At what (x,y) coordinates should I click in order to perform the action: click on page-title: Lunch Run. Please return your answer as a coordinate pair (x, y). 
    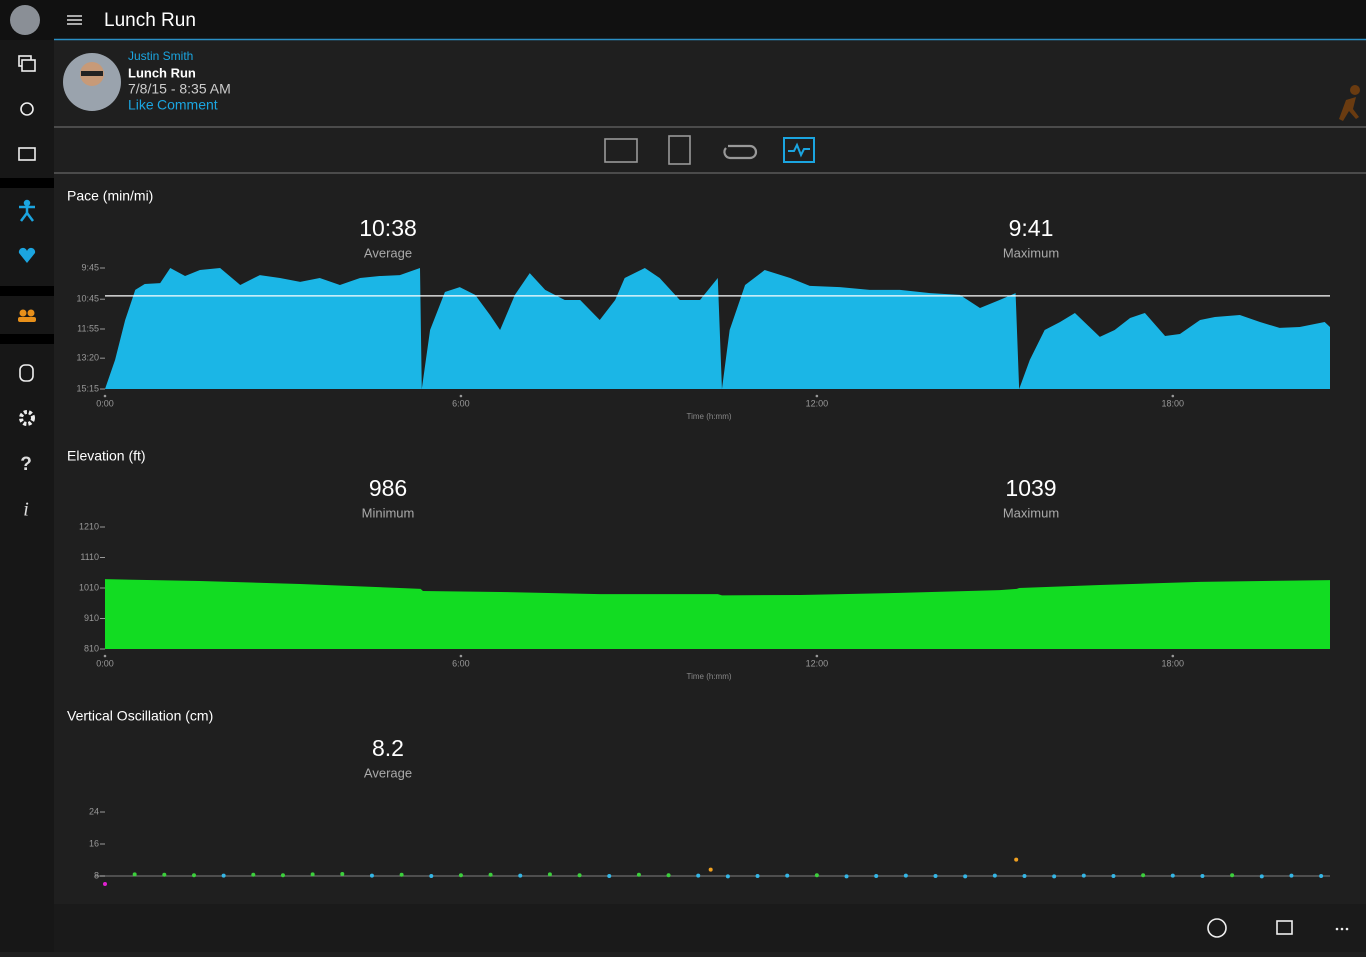
    Looking at the image, I should click on (150, 20).